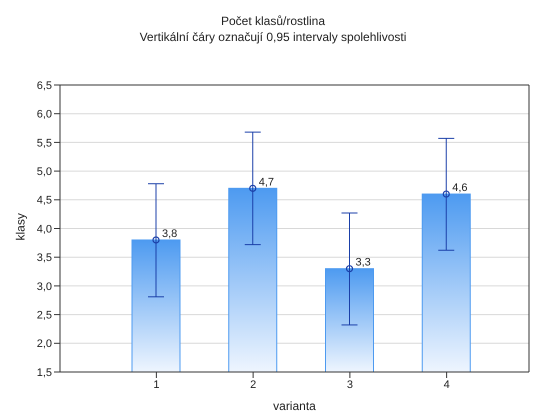  Describe the element at coordinates (44, 316) in the screenshot. I see `y-tick-label: 2,5` at that location.